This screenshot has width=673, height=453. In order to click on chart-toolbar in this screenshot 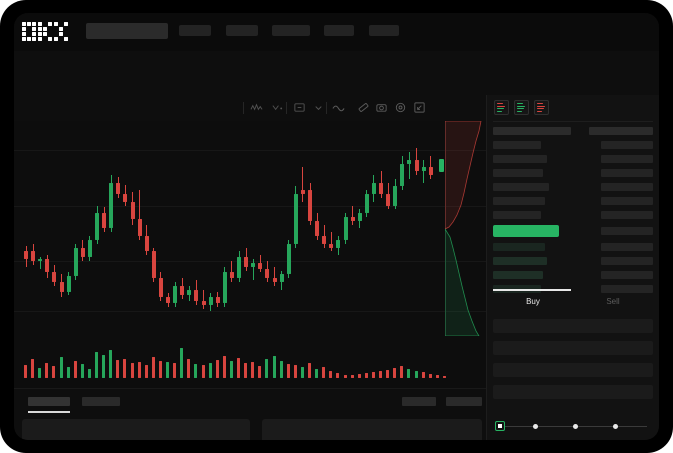, I will do `click(250, 108)`.